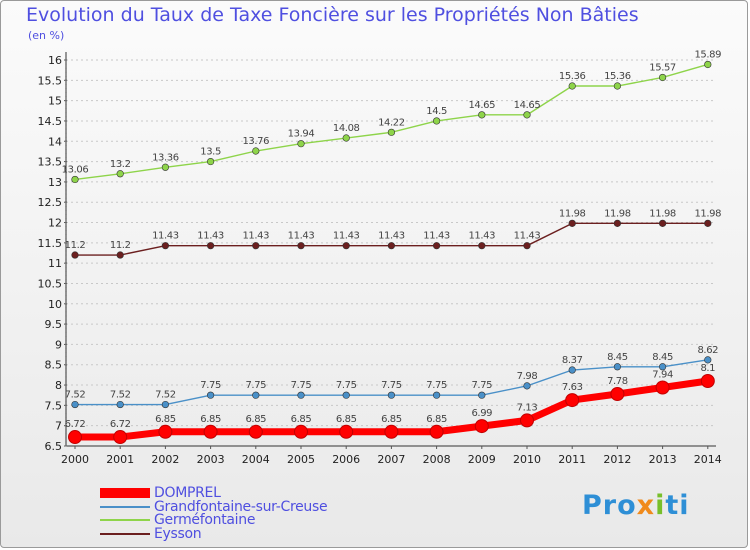  What do you see at coordinates (707, 350) in the screenshot?
I see `data-label: 8.62` at bounding box center [707, 350].